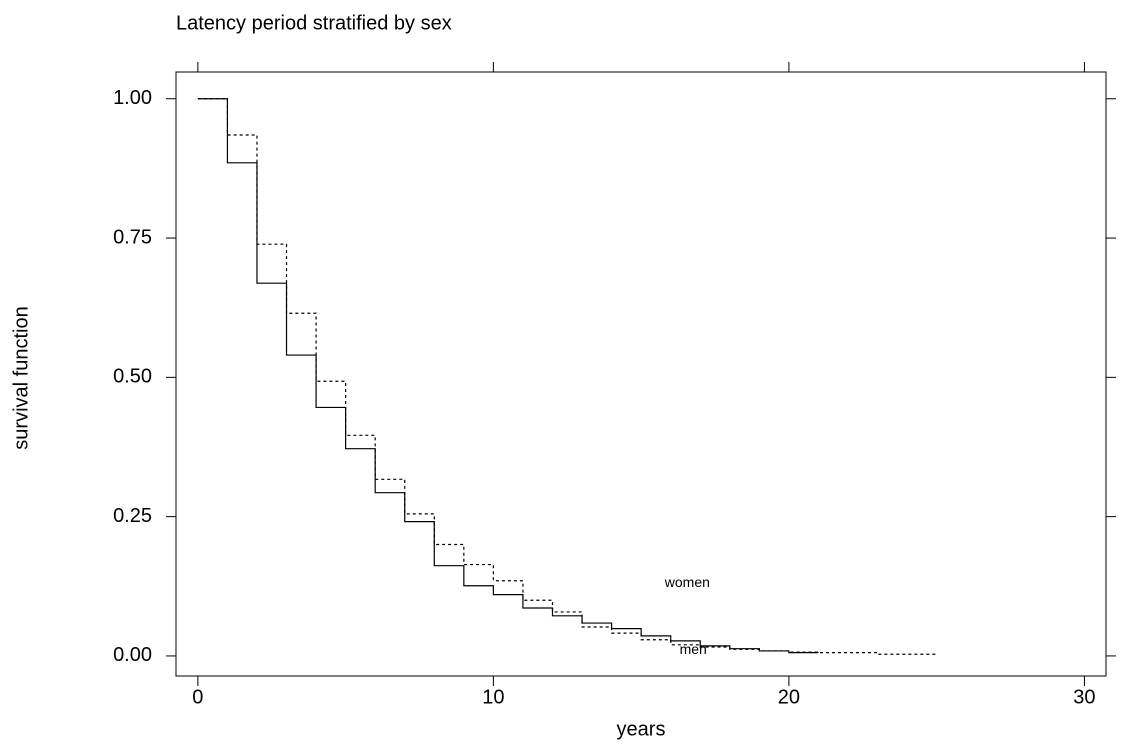 The image size is (1123, 744). Describe the element at coordinates (1084, 697) in the screenshot. I see `x-tick-label: 30` at that location.